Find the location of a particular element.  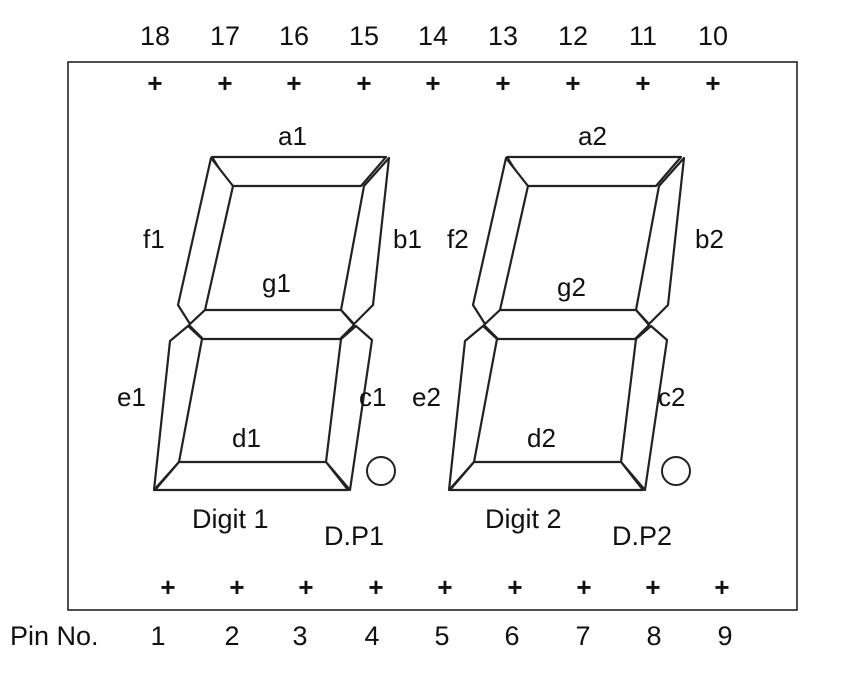

pin-2-label: 2 is located at coordinates (231, 636).